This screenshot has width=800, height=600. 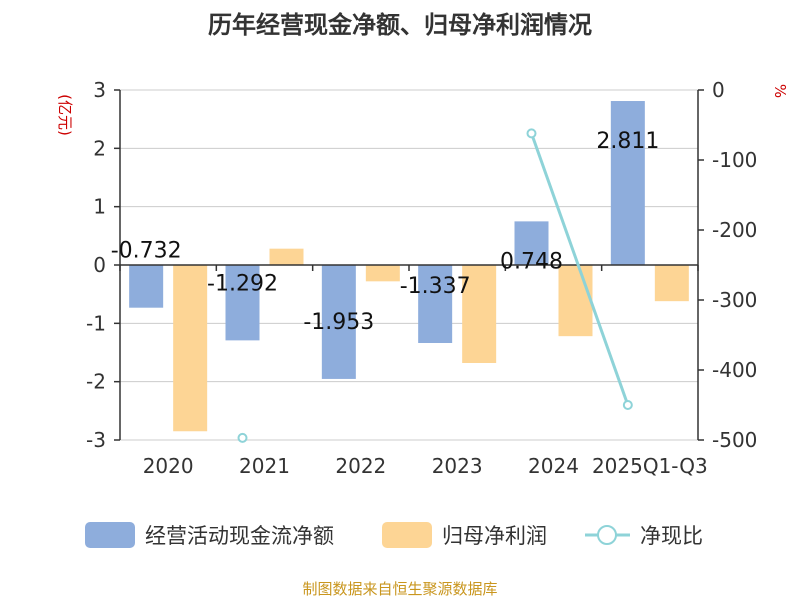 I want to click on cashflow-data-label: -1.337, so click(x=435, y=286).